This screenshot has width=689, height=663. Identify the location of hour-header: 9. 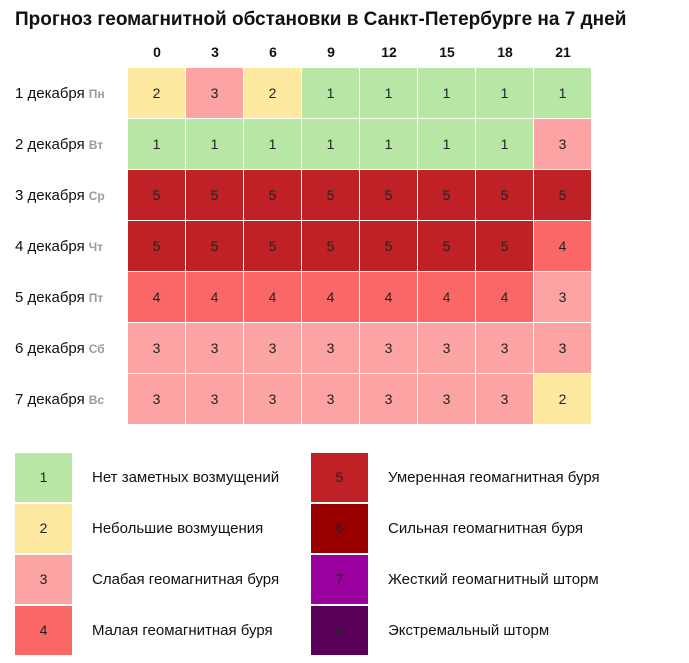
(331, 52).